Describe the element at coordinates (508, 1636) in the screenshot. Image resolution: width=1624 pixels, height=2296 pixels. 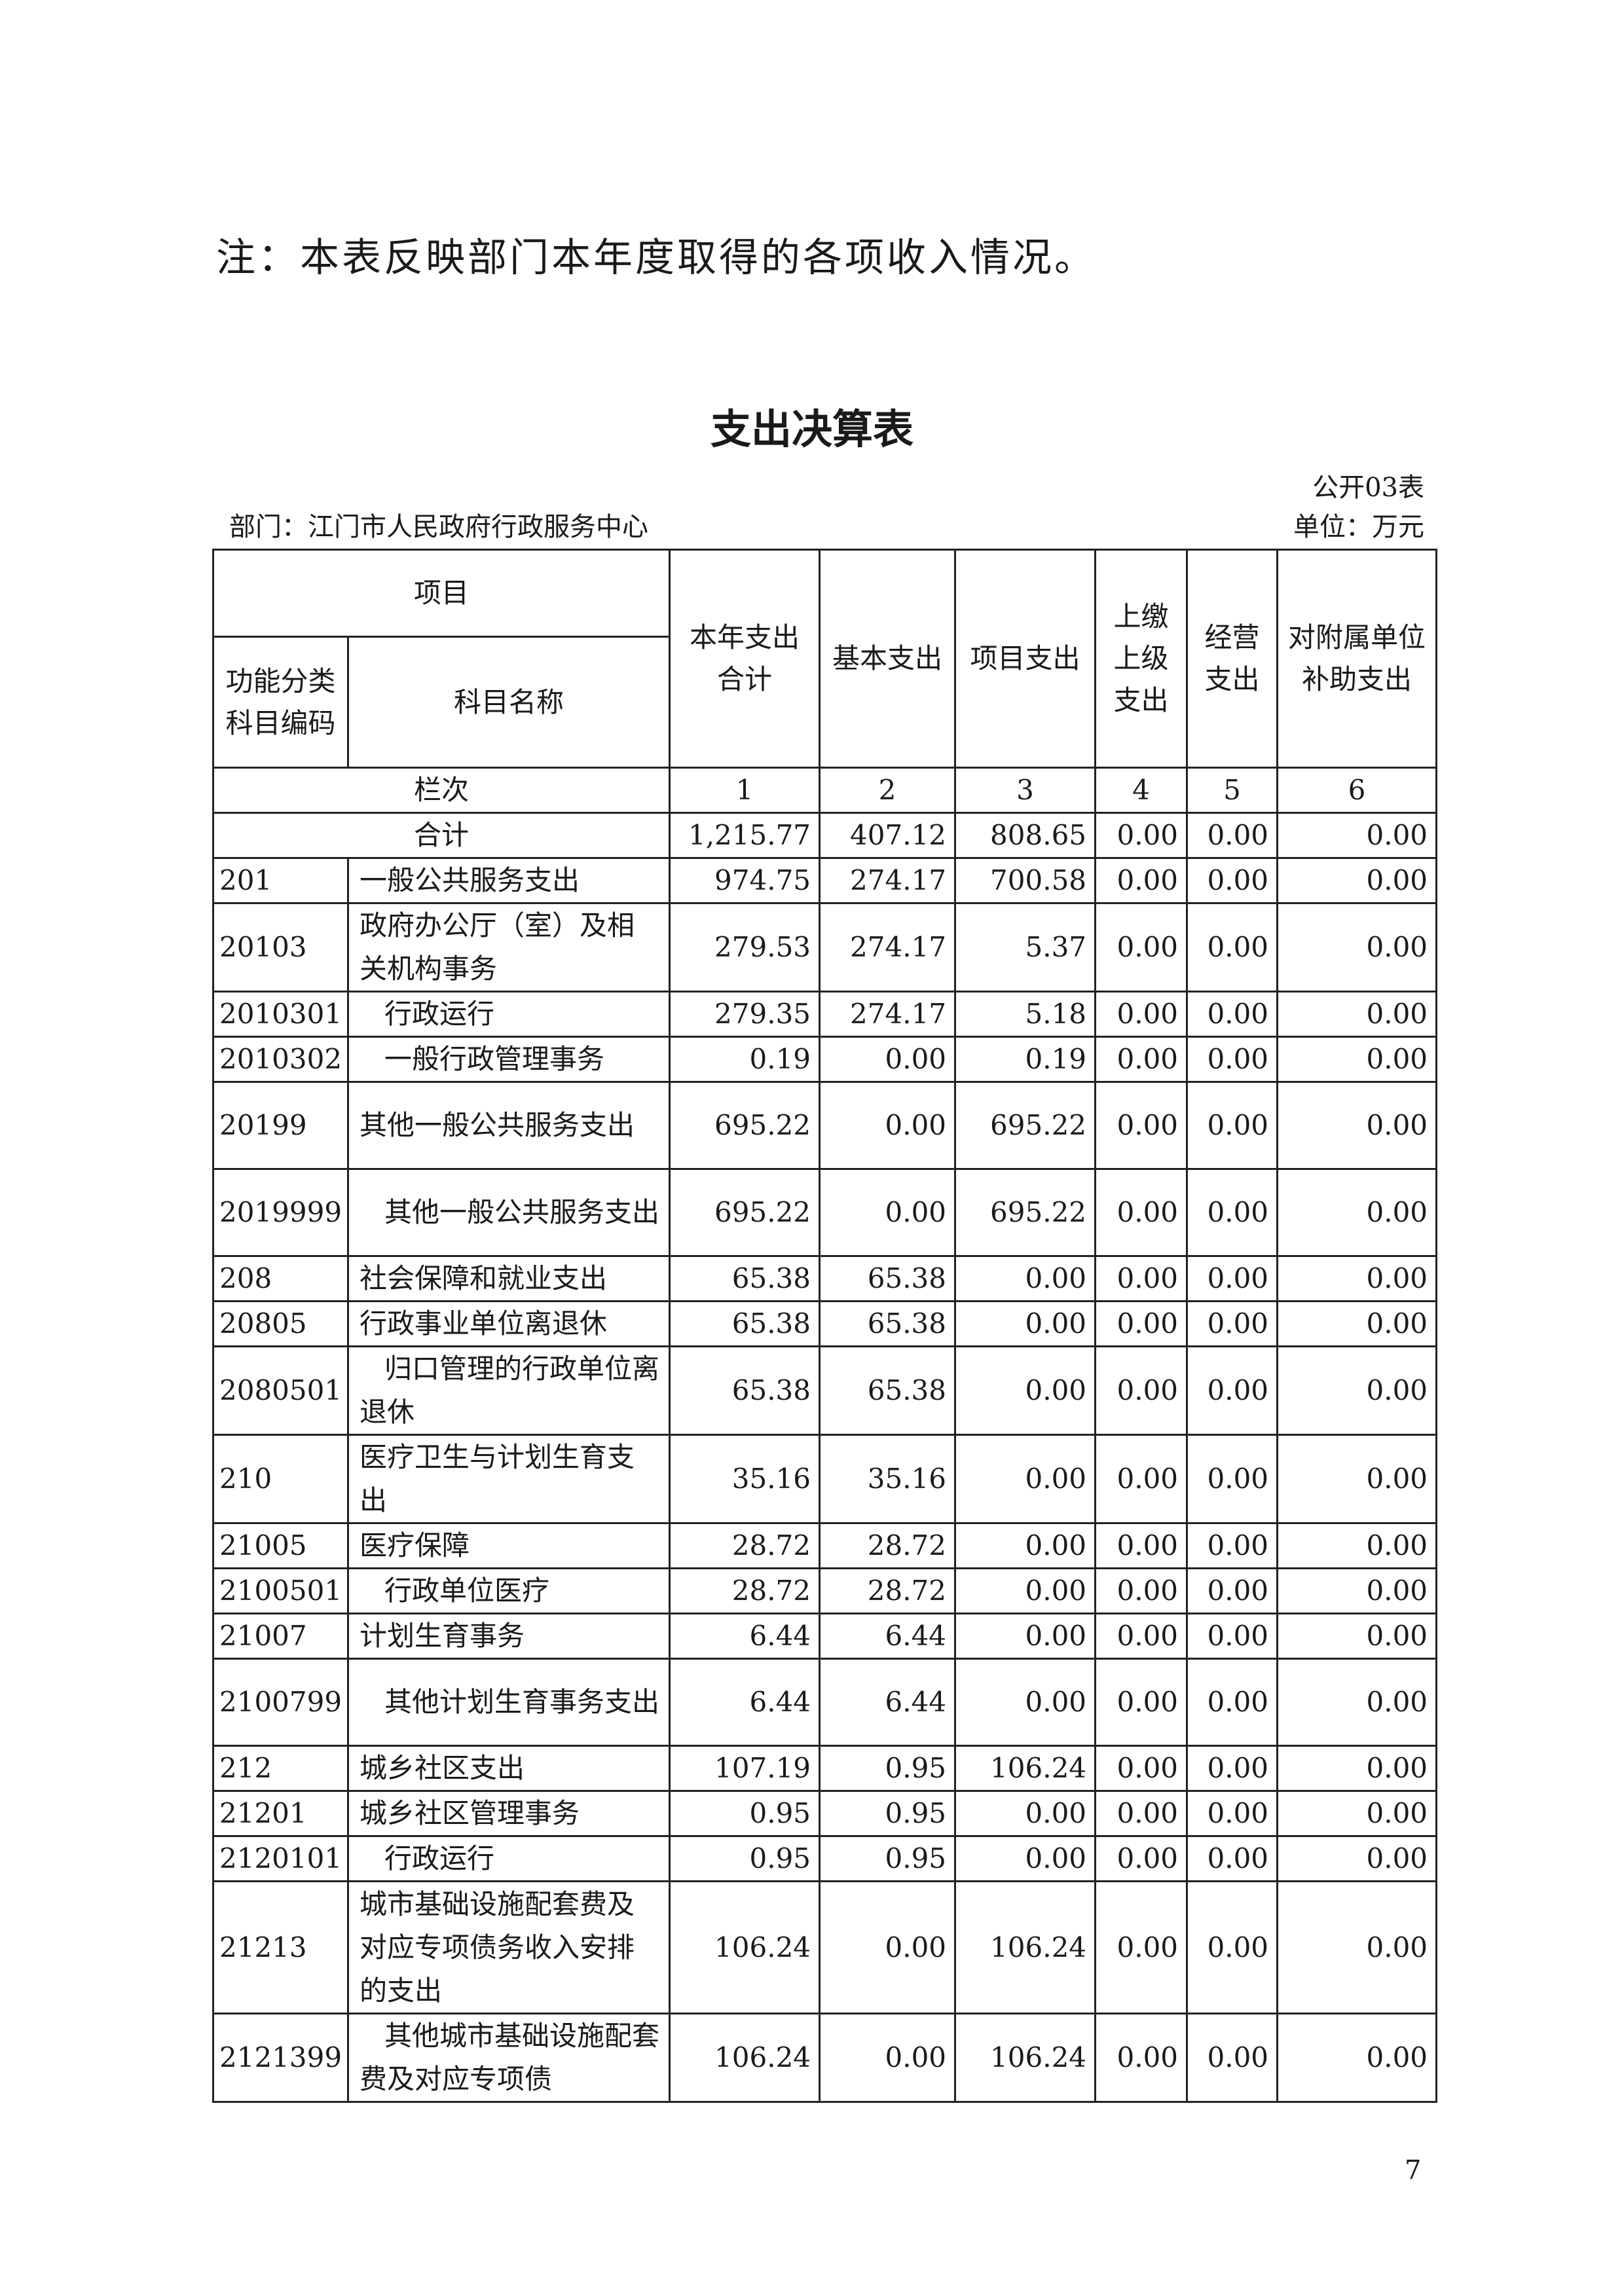
I see `row-name: 计划生育事务` at that location.